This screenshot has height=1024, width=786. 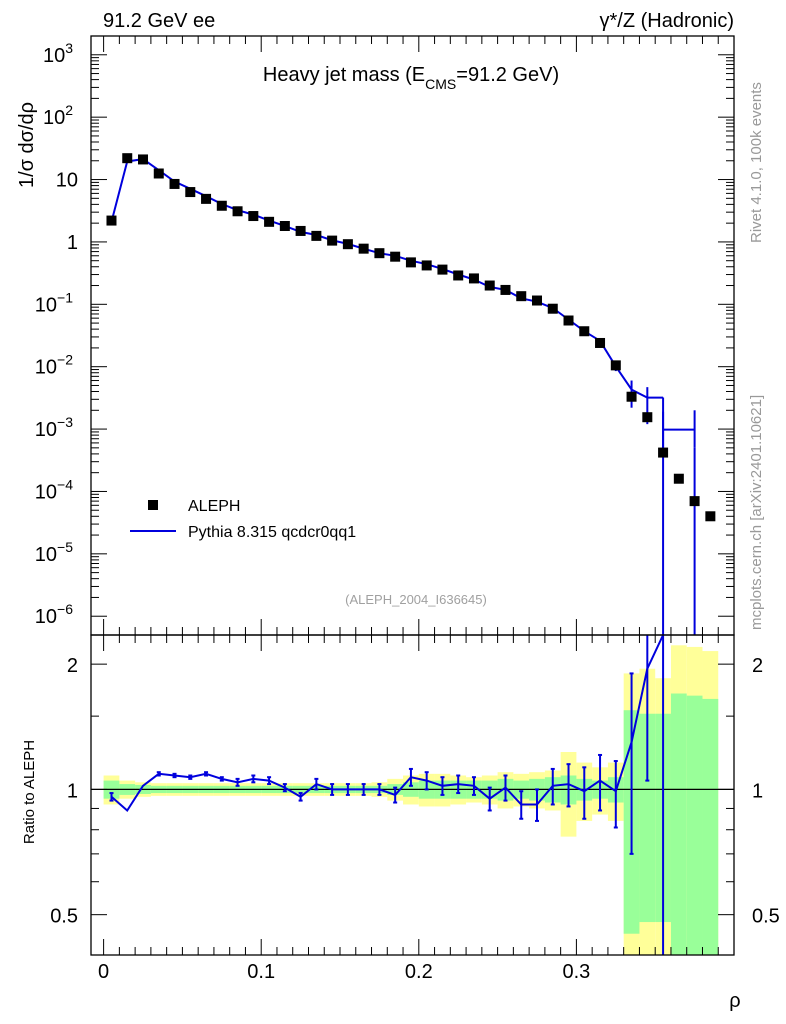 What do you see at coordinates (72, 791) in the screenshot?
I see `ratio-y-tick-label-left: 1` at bounding box center [72, 791].